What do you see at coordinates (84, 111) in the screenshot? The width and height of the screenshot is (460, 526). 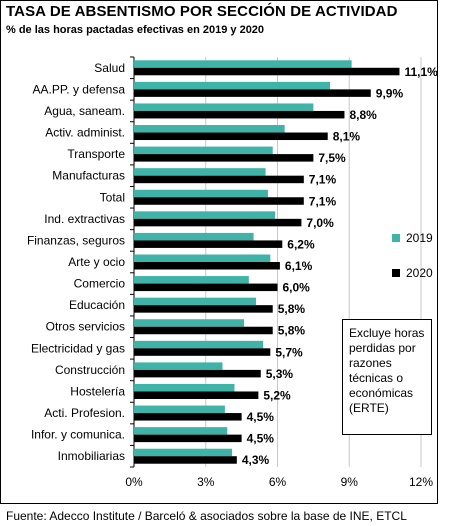 I see `category-label: Agua, saneam.` at bounding box center [84, 111].